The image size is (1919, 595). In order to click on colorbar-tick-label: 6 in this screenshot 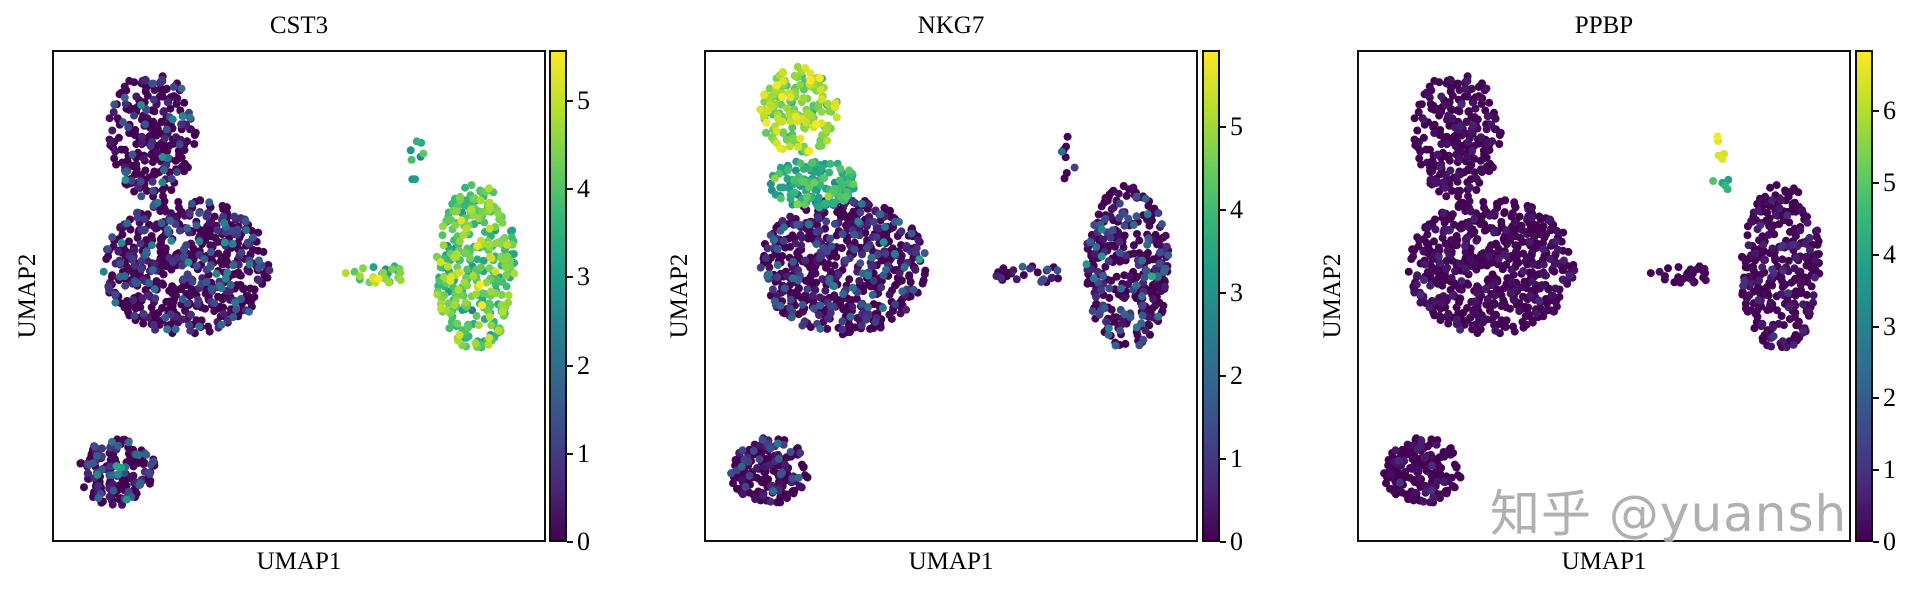, I will do `click(1889, 111)`.